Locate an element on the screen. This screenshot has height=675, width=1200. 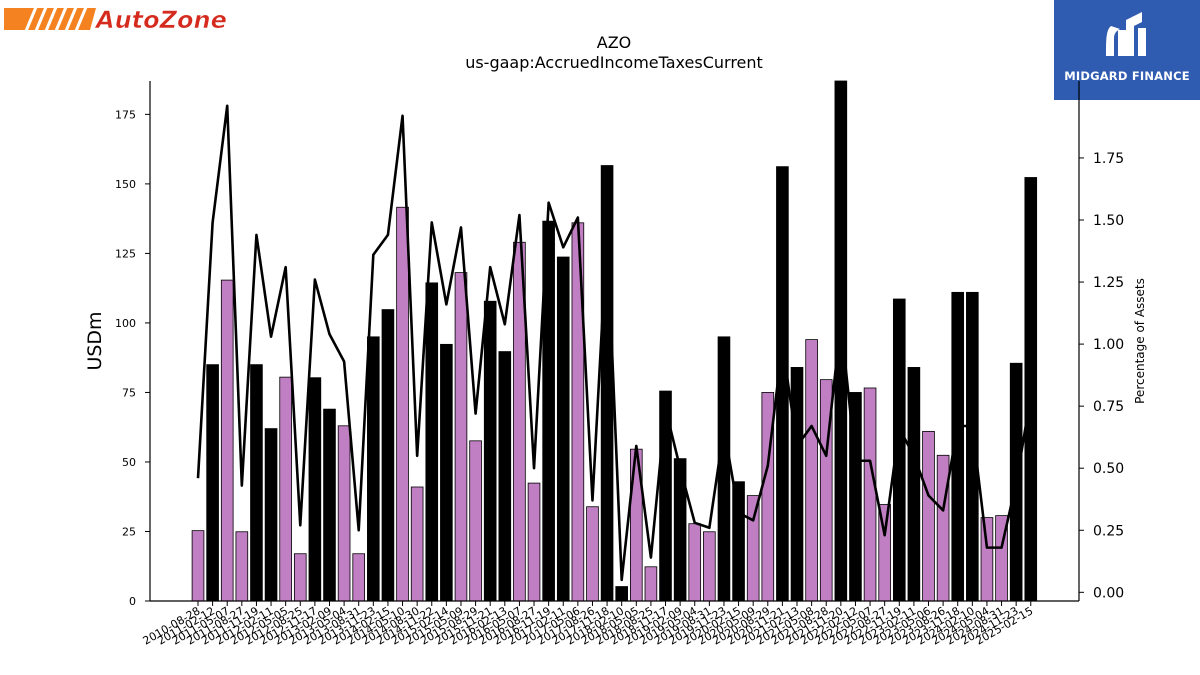
midgard-logo-text: MIDGARD FINANCE is located at coordinates (1127, 76).